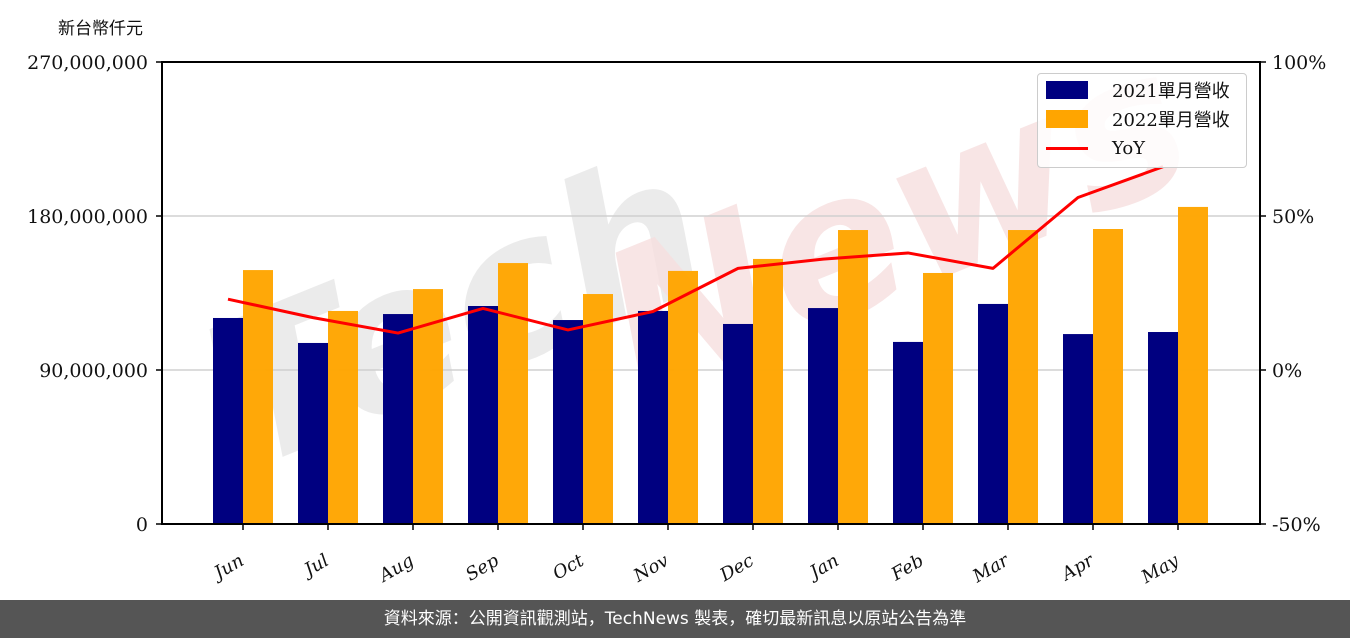 The width and height of the screenshot is (1350, 638). I want to click on orange-swatch-icon, so click(1067, 119).